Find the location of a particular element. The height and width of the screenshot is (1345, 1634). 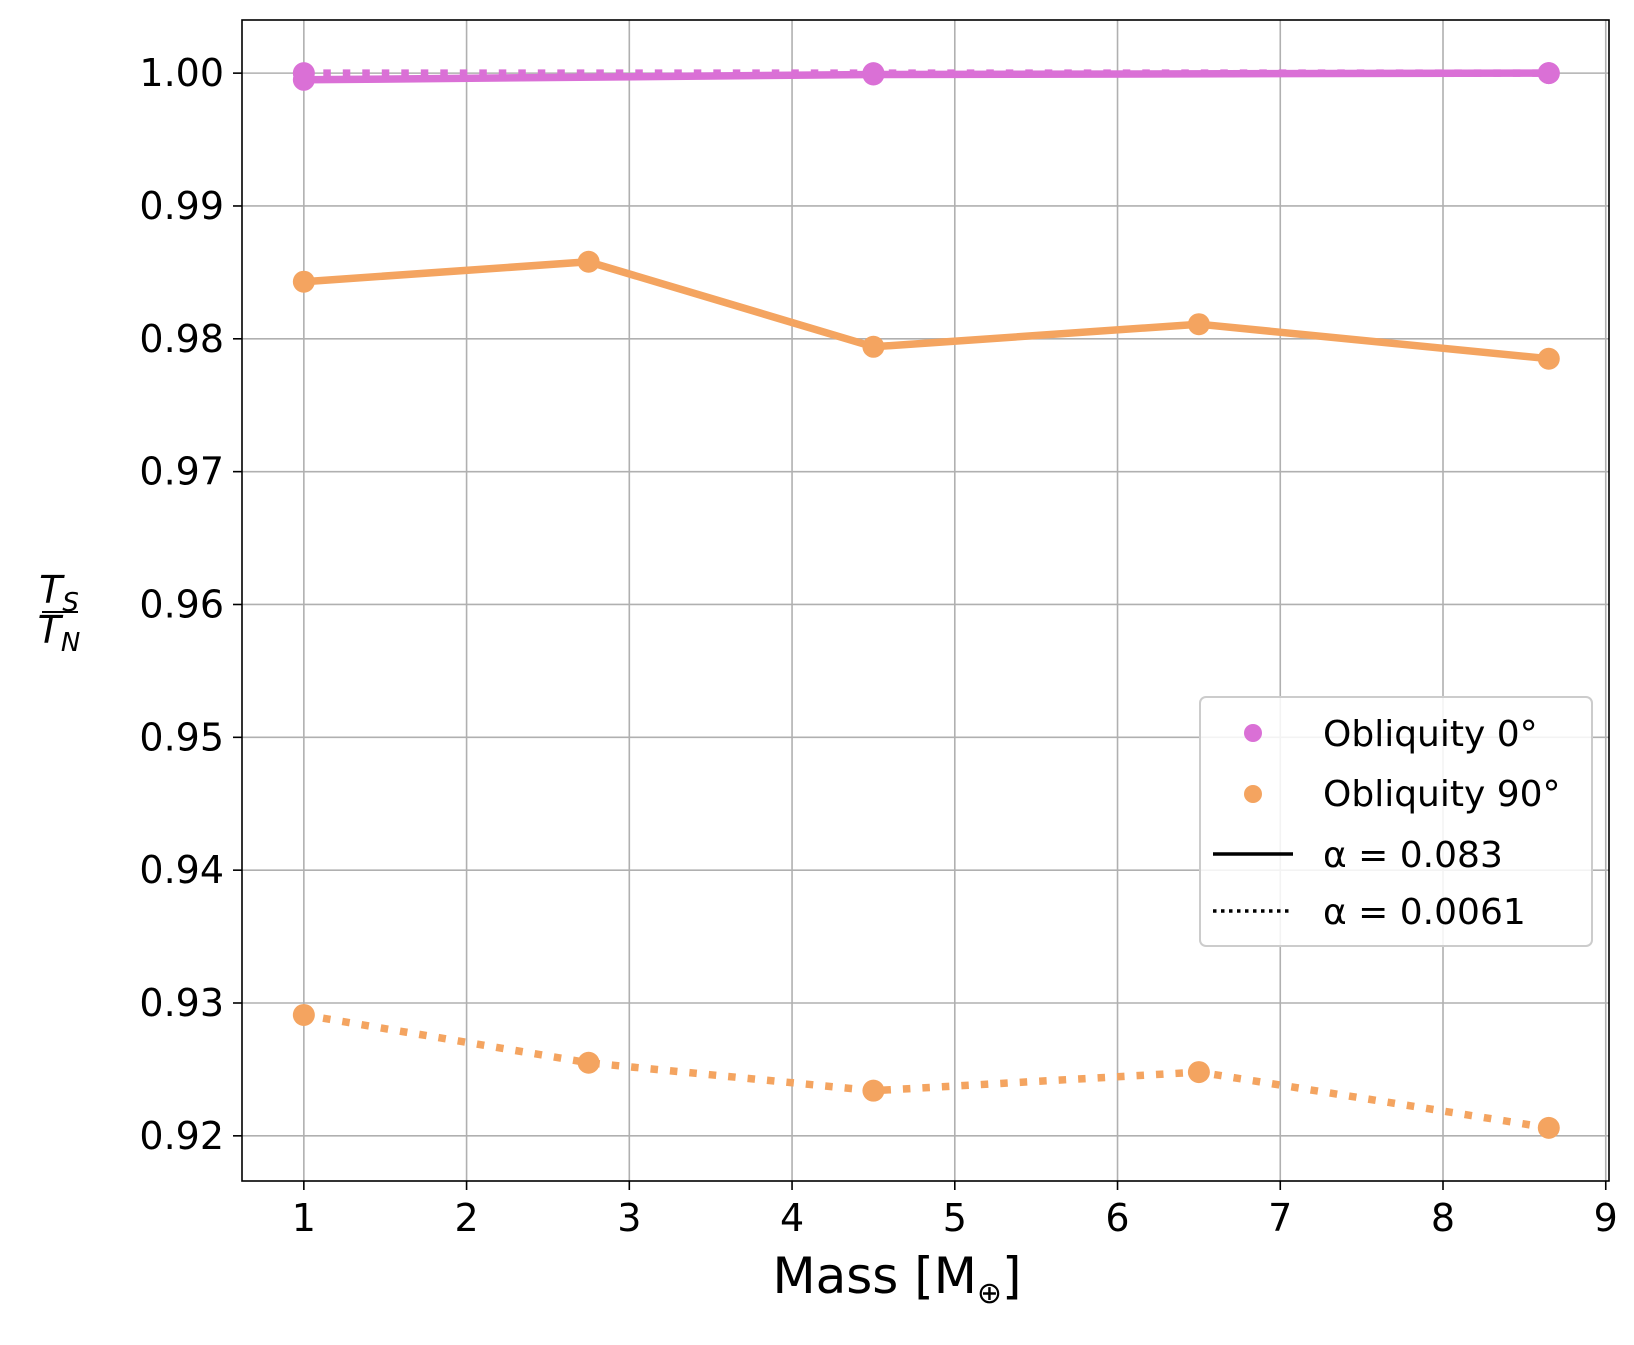

x-axis-label: Mass [M⊕] is located at coordinates (896, 1279).